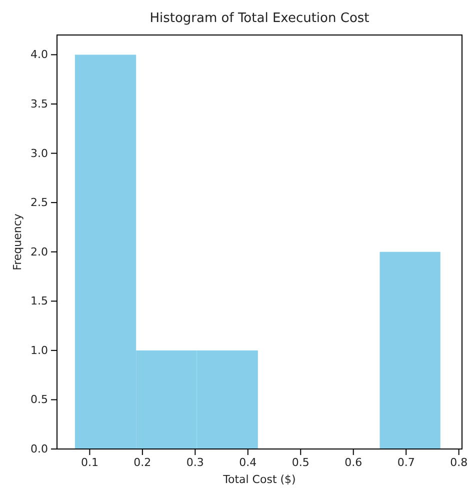 This screenshot has width=472, height=495. I want to click on x-tick-label: 0.4, so click(248, 462).